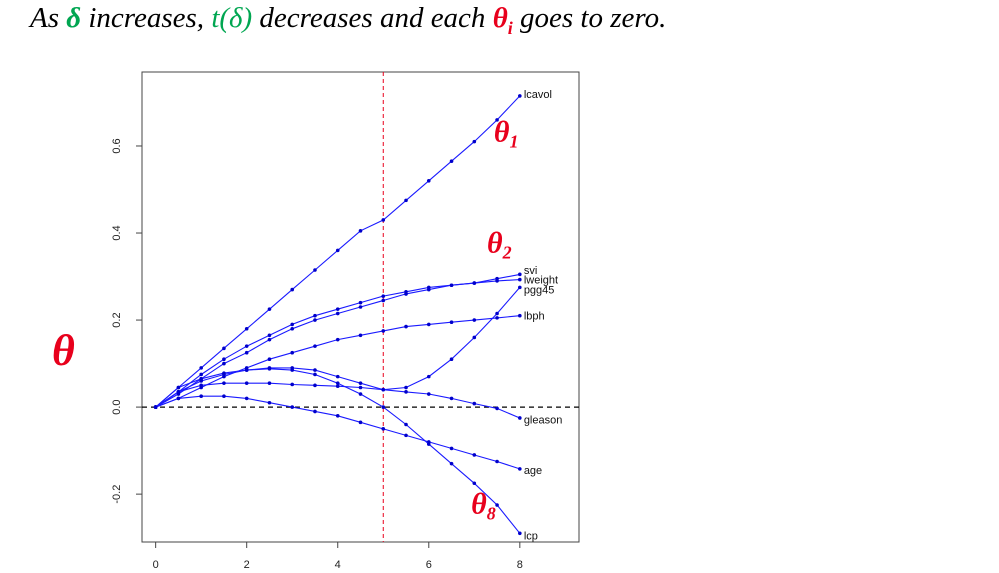  What do you see at coordinates (494, 320) in the screenshot?
I see `annotations: θ1 θ2 θ8` at bounding box center [494, 320].